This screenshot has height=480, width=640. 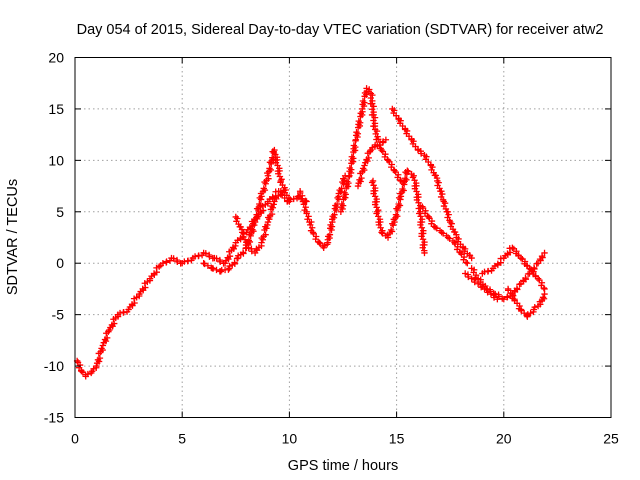 What do you see at coordinates (60, 212) in the screenshot?
I see `y-tick-label: 5` at bounding box center [60, 212].